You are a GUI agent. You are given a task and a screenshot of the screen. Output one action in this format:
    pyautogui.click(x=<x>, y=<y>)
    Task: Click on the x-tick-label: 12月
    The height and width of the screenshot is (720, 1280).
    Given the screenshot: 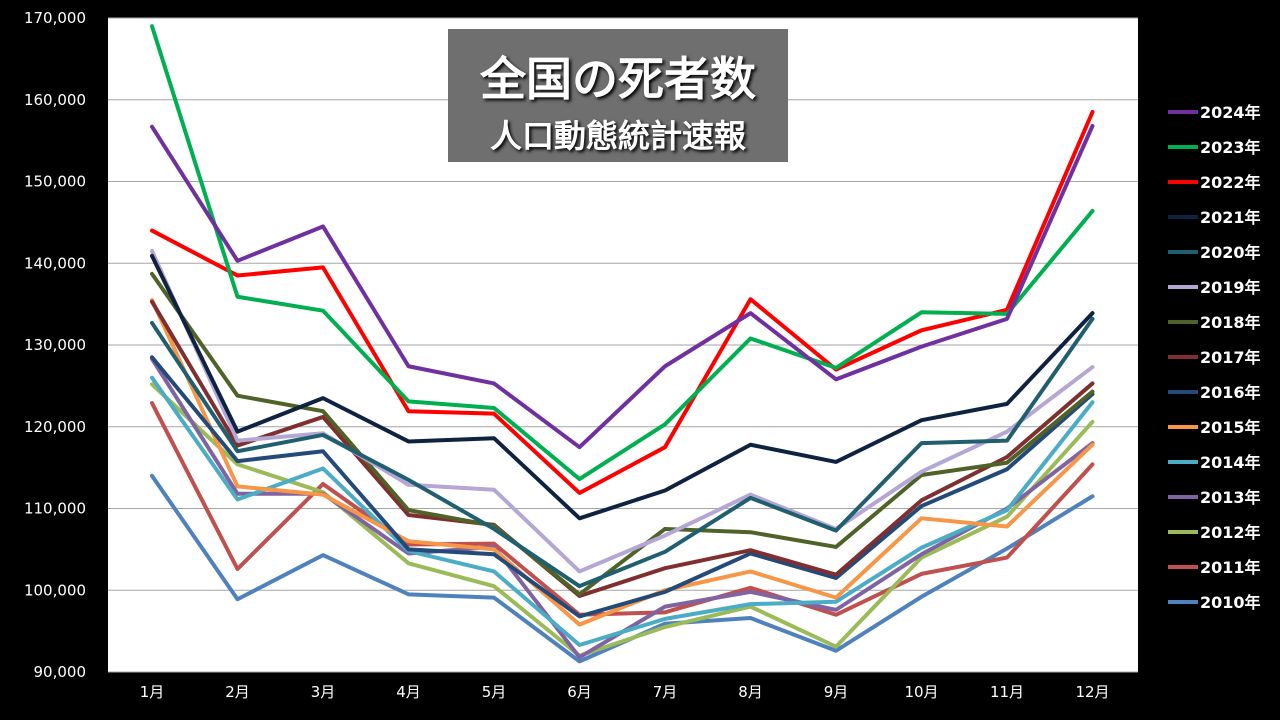 What is the action you would take?
    pyautogui.click(x=1092, y=692)
    